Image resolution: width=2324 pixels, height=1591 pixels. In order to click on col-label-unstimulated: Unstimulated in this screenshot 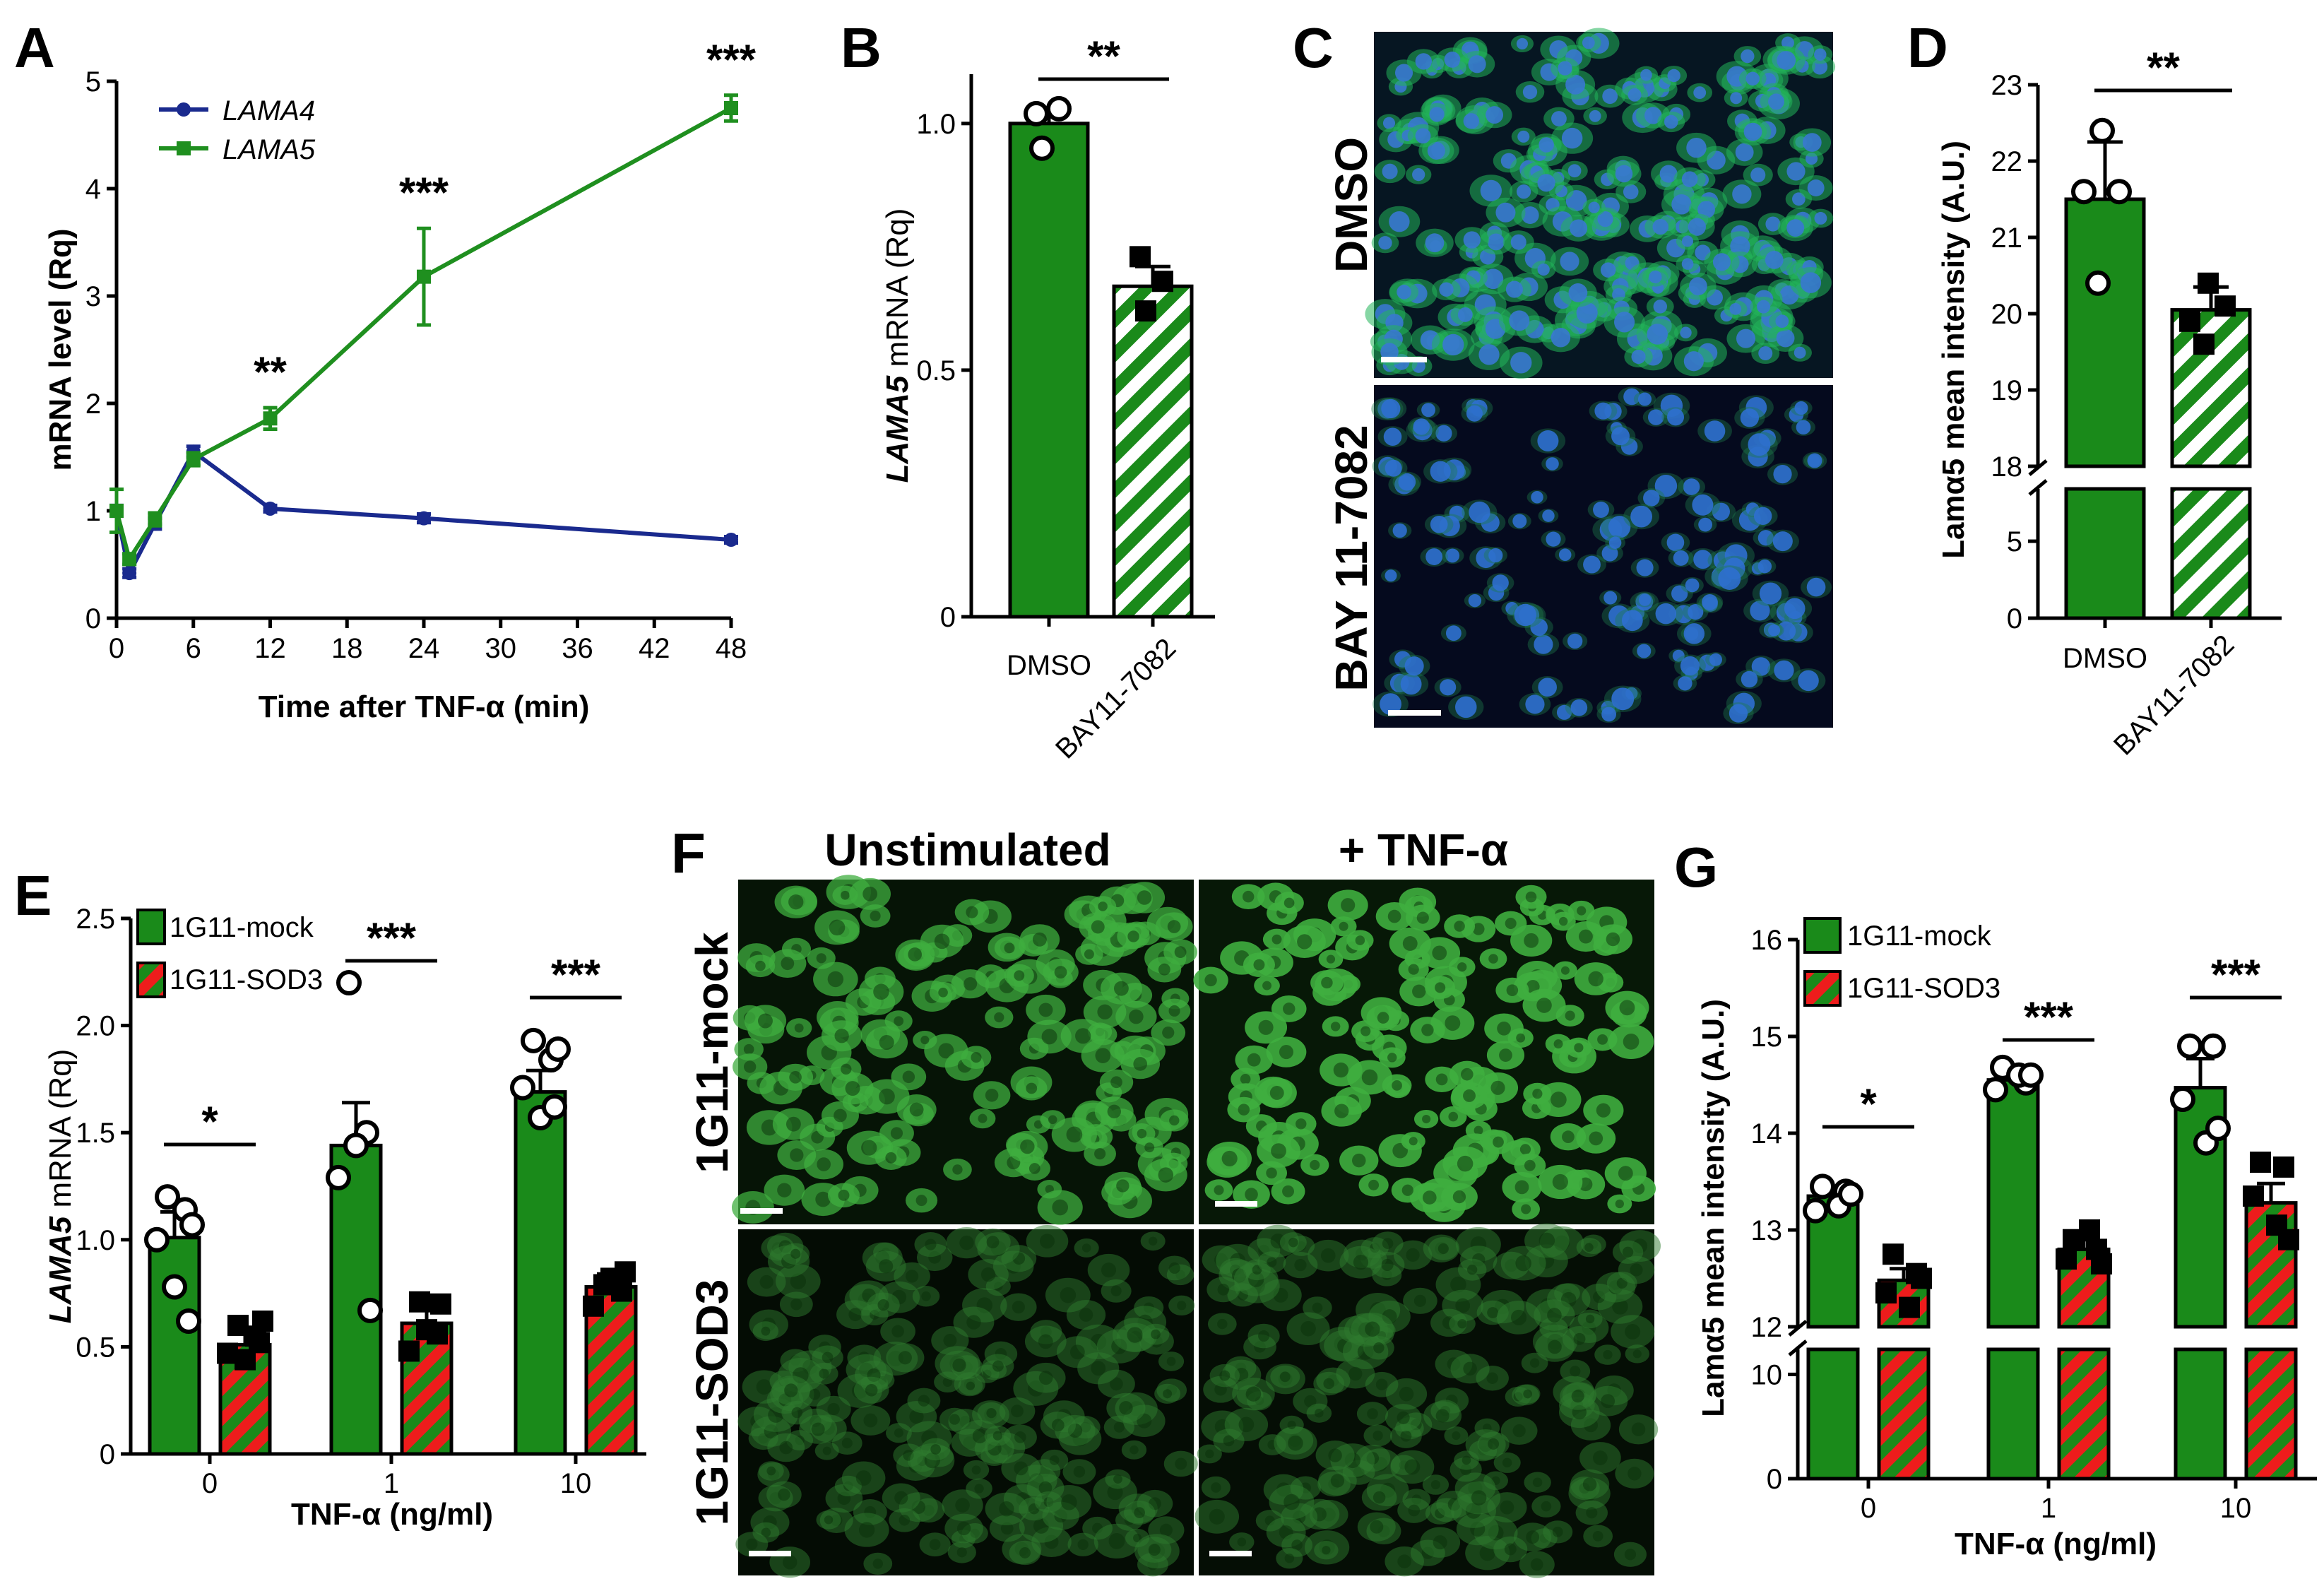, I will do `click(967, 849)`.